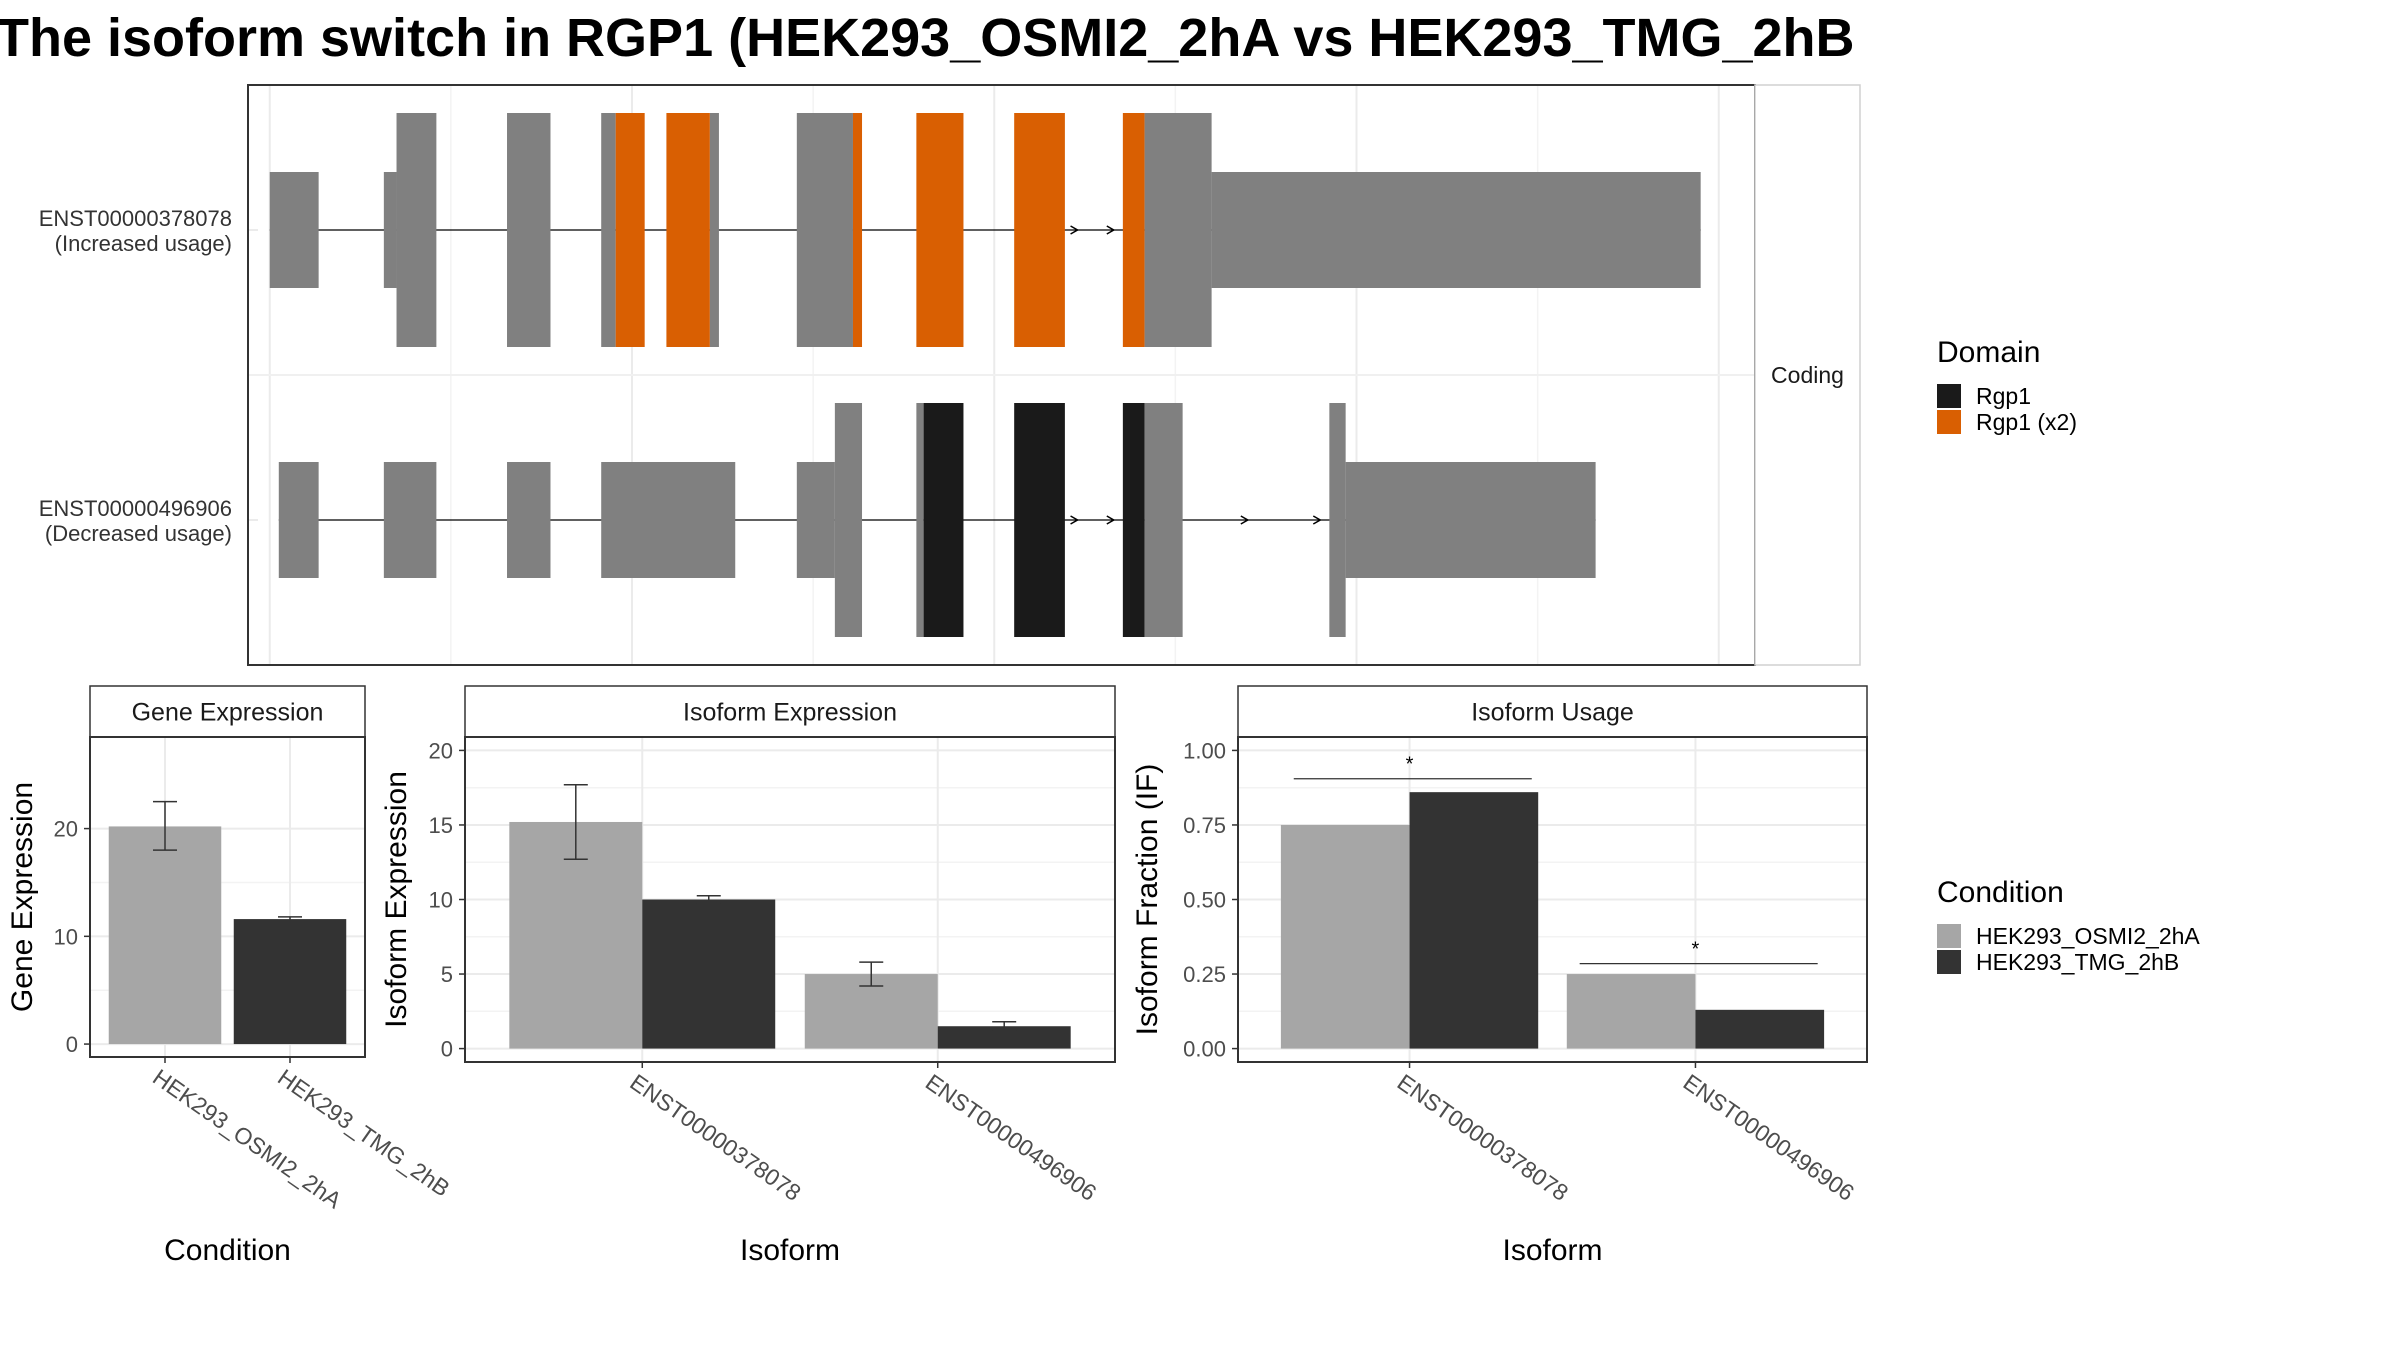 Image resolution: width=2400 pixels, height=1350 pixels. Describe the element at coordinates (227, 1250) in the screenshot. I see `x-axis-title: Condition` at that location.